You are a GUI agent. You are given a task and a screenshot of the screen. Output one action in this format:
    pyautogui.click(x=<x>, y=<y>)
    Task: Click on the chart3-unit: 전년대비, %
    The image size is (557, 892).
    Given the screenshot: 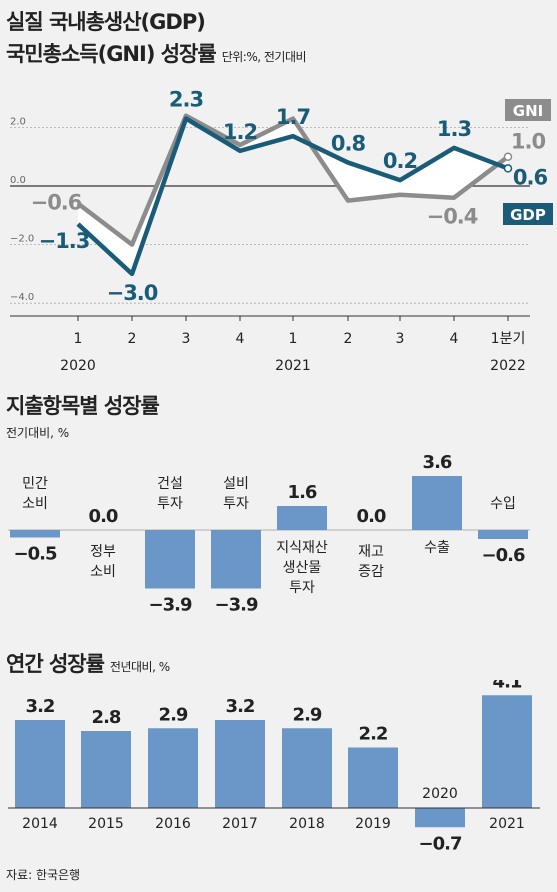 What is the action you would take?
    pyautogui.click(x=139, y=667)
    